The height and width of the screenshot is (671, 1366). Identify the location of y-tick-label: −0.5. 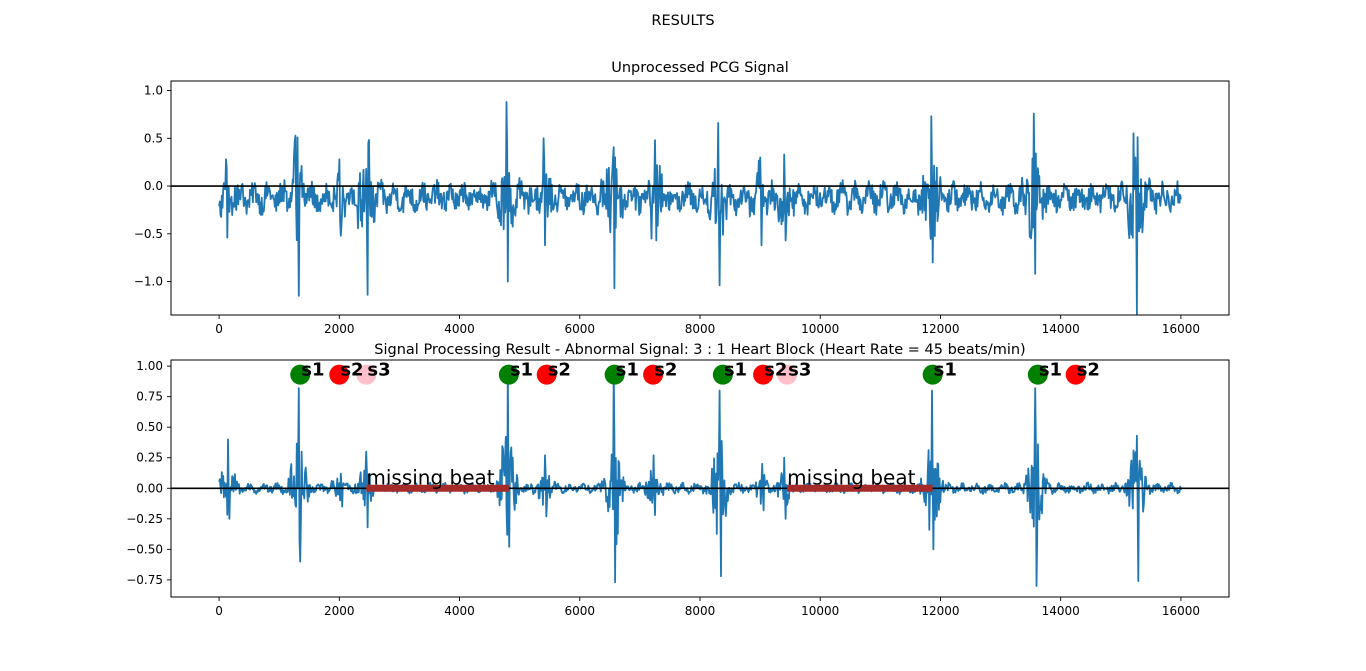
(148, 234).